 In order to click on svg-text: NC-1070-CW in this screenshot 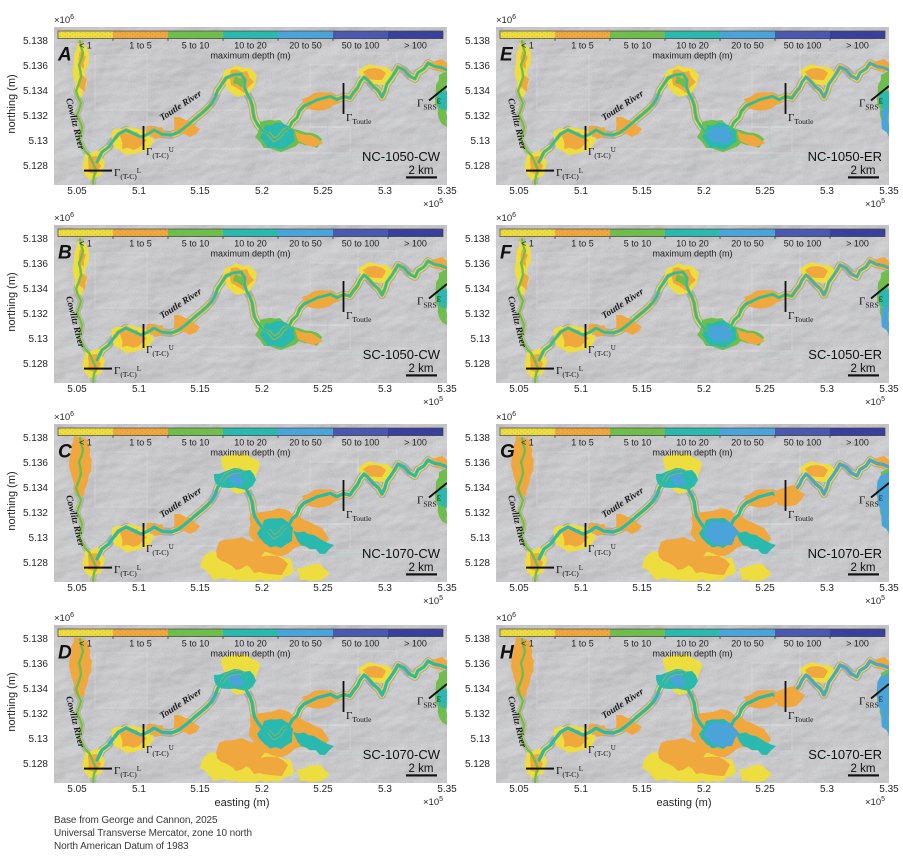, I will do `click(401, 553)`.